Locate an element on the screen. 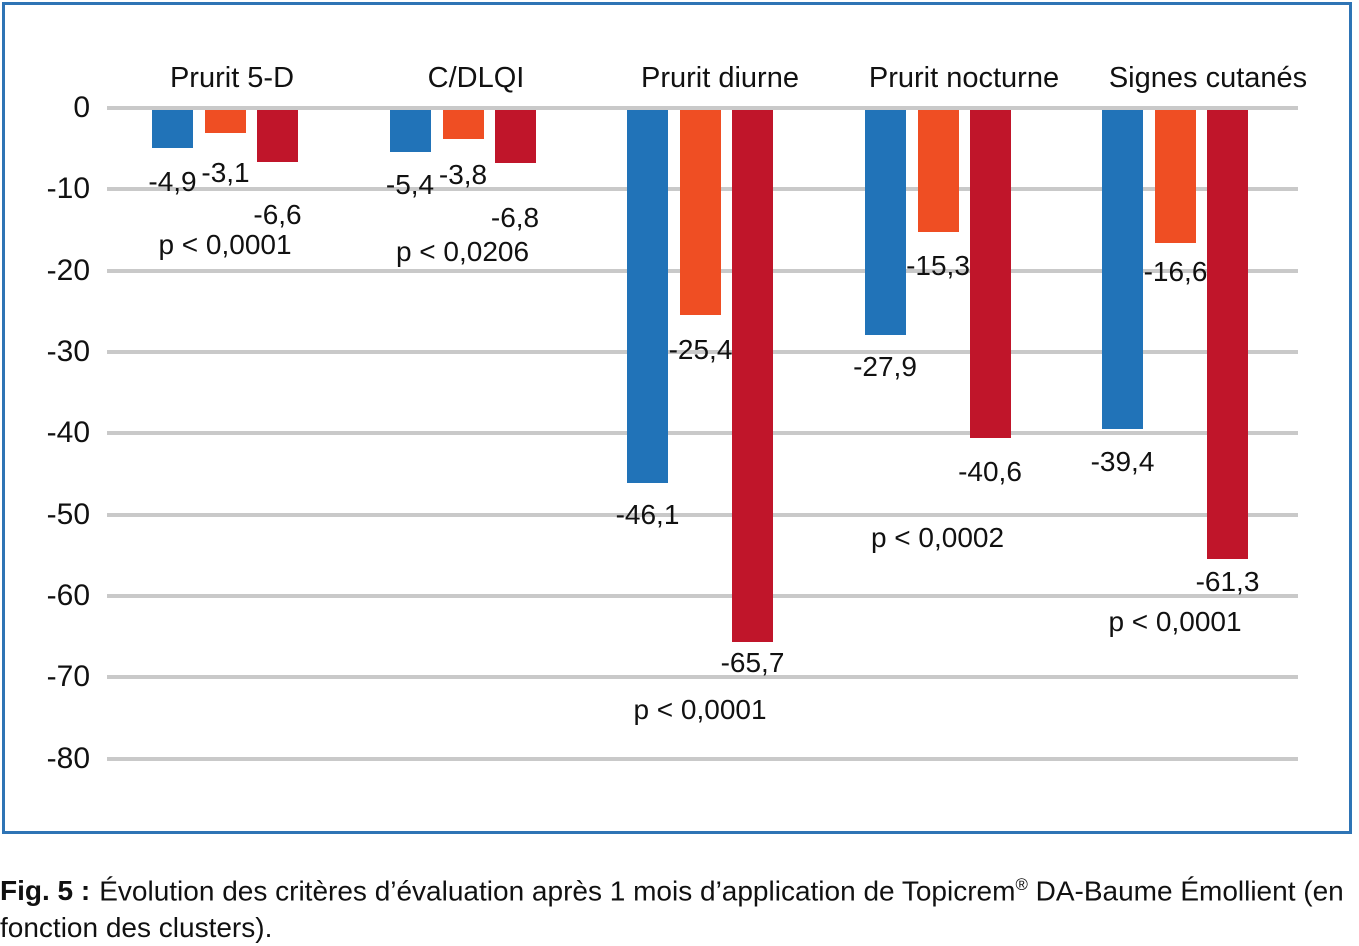 This screenshot has height=946, width=1359. y-axis-tick-label: -70 is located at coordinates (68, 677).